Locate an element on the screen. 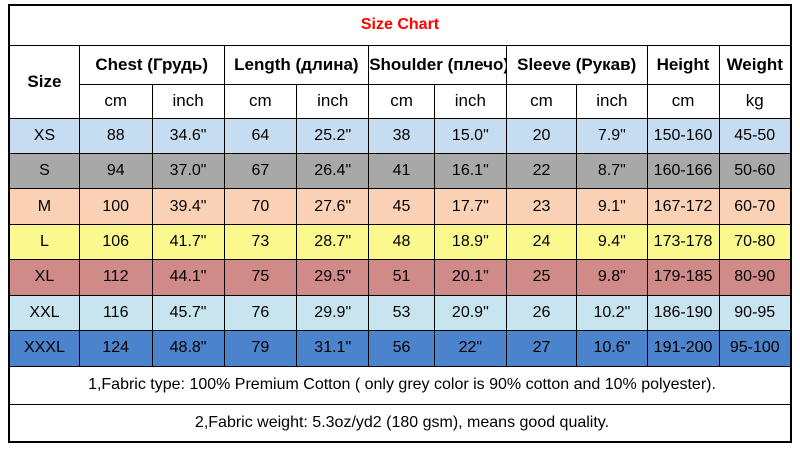 The image size is (800, 450). value-cell: 29.9" is located at coordinates (333, 313).